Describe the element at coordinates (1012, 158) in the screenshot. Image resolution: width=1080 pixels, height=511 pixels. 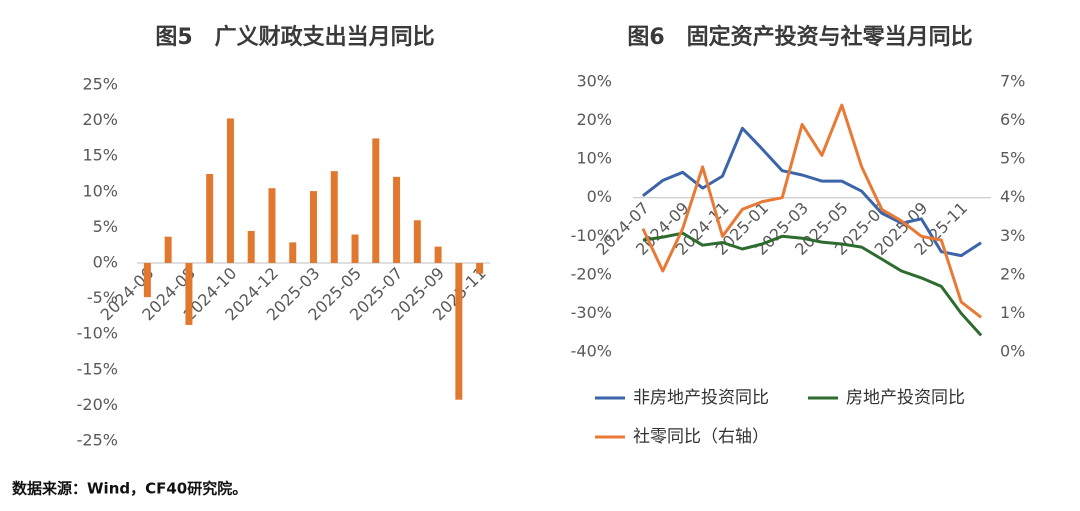
I see `y2-tick-label: 5%` at that location.